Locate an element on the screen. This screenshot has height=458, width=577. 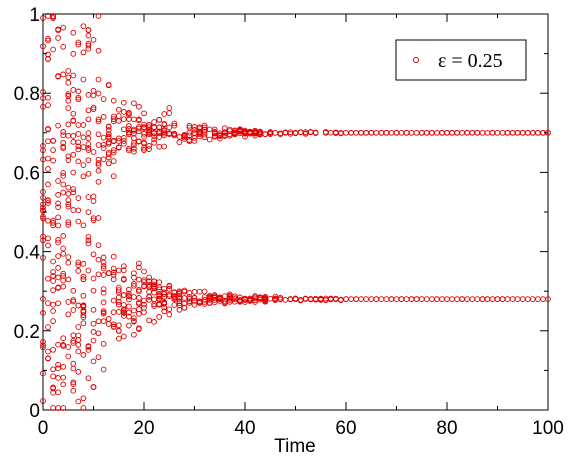
x-tick-label: 100 is located at coordinates (548, 428).